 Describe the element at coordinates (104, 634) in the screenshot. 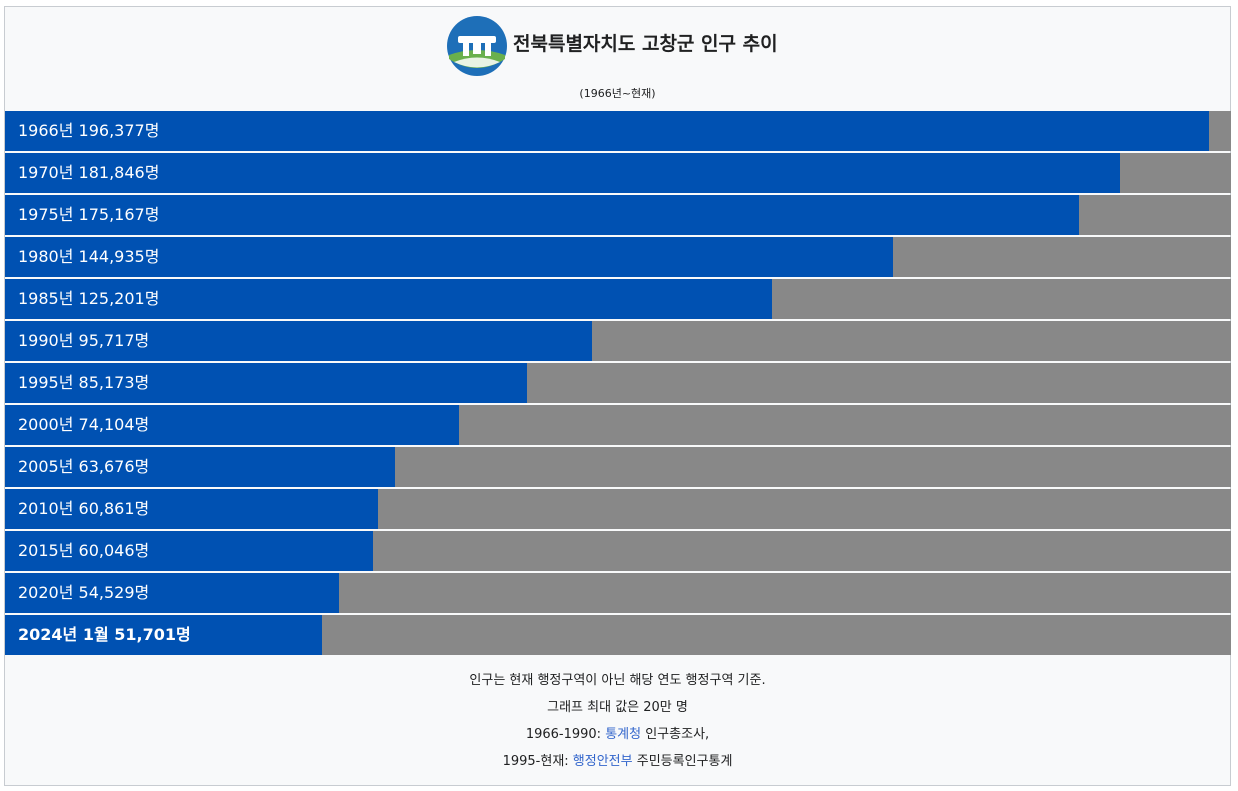

I see `bar-label: 2024년 1월 51,701명` at that location.